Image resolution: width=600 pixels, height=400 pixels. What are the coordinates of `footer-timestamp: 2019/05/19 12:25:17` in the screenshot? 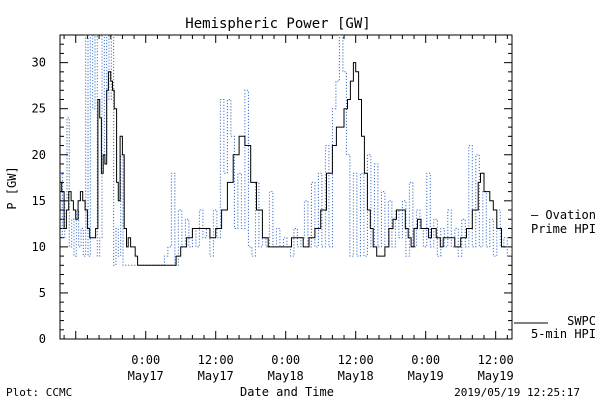 It's located at (517, 392).